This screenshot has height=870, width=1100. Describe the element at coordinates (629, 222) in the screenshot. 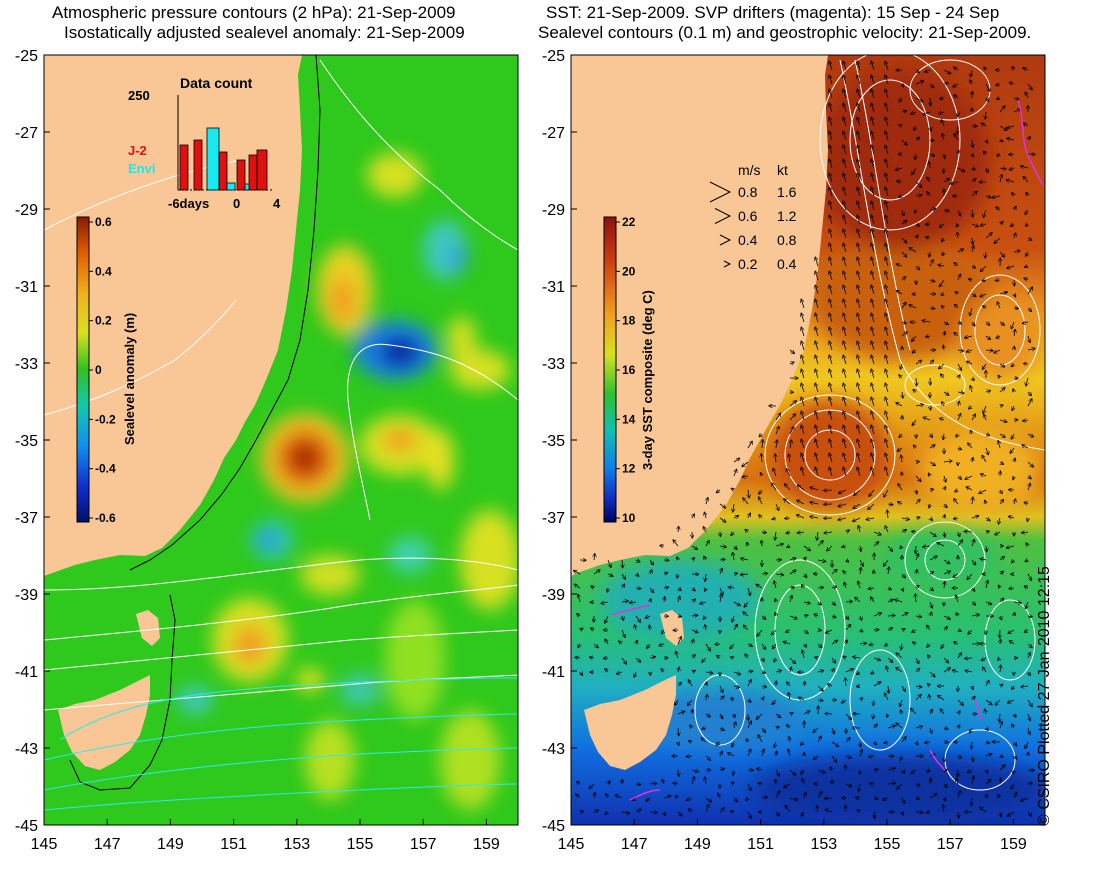

I see `sst-cb-tick-label: 22` at that location.